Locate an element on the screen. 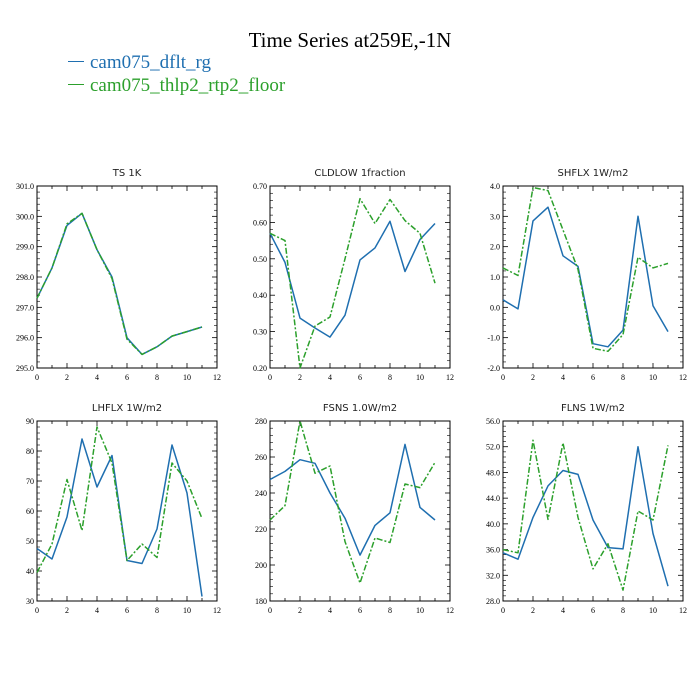 This screenshot has height=700, width=700. y-tick-label: 0.50 is located at coordinates (260, 259).